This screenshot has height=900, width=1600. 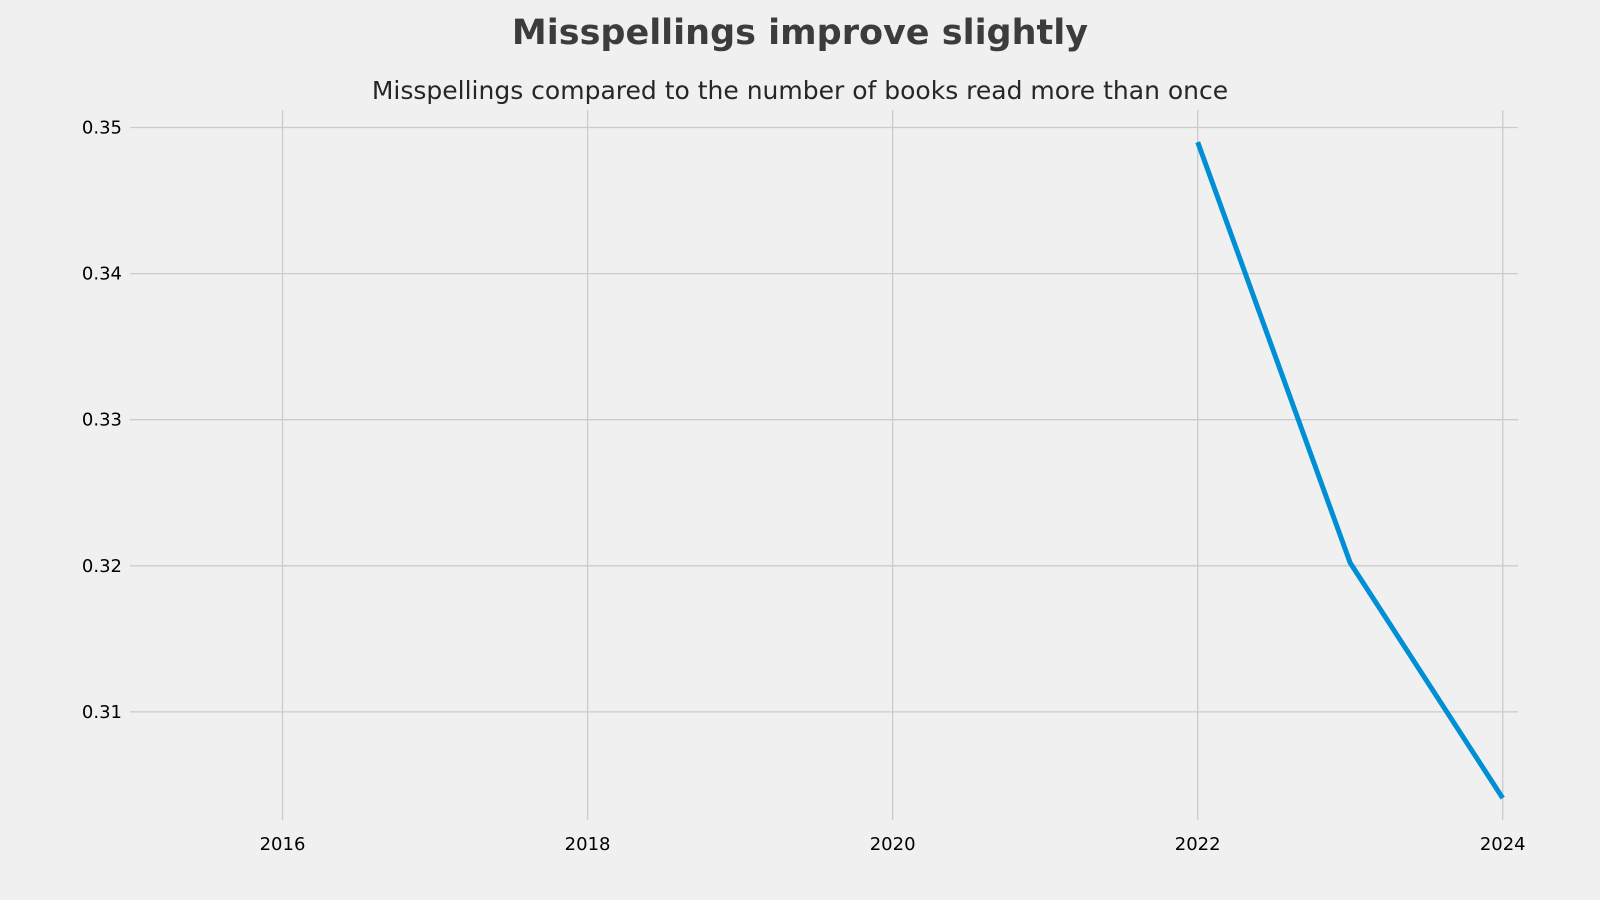 I want to click on x-tick-label-2022: 2022, so click(x=1198, y=844).